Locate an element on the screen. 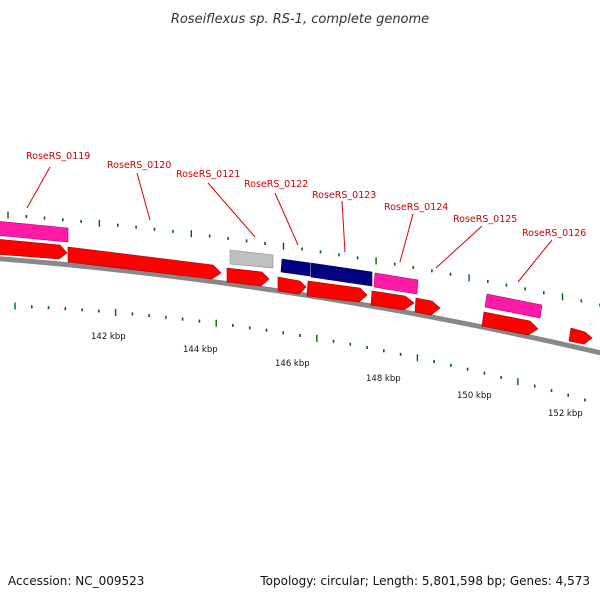  gene-label-0119: RoseRS_0119 is located at coordinates (58, 156).